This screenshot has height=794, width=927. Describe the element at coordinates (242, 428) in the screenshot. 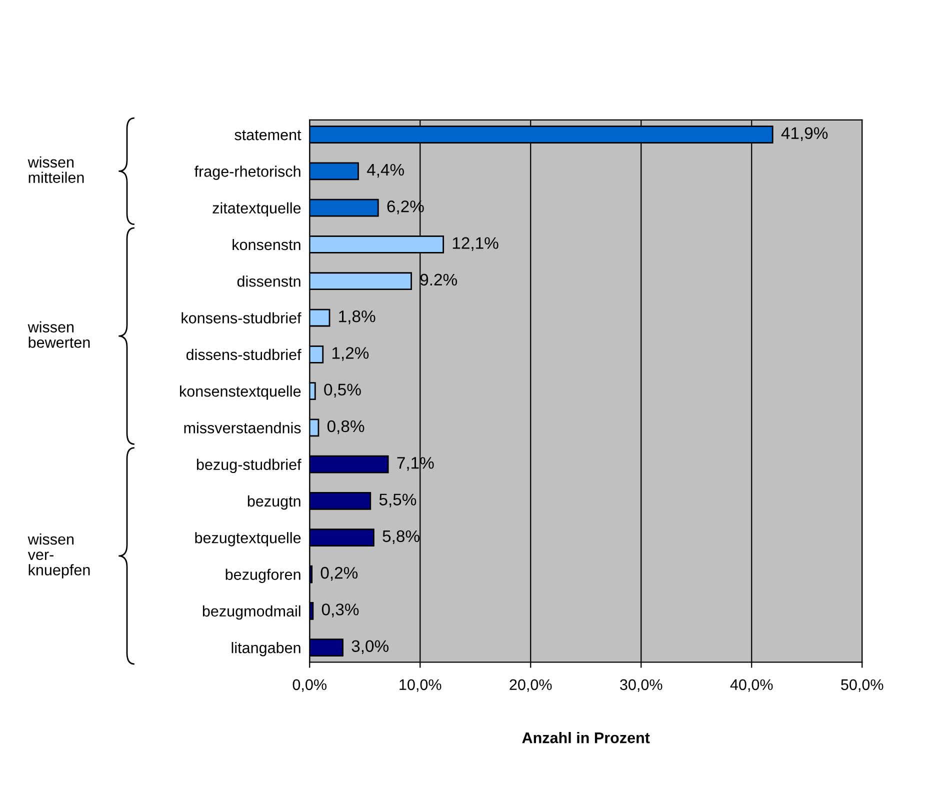

I see `y-tick-label: missverstaendnis` at that location.